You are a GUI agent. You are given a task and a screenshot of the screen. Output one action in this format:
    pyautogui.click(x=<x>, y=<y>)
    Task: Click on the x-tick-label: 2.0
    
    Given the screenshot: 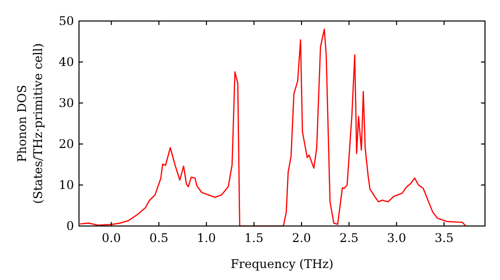 What is the action you would take?
    pyautogui.click(x=302, y=238)
    